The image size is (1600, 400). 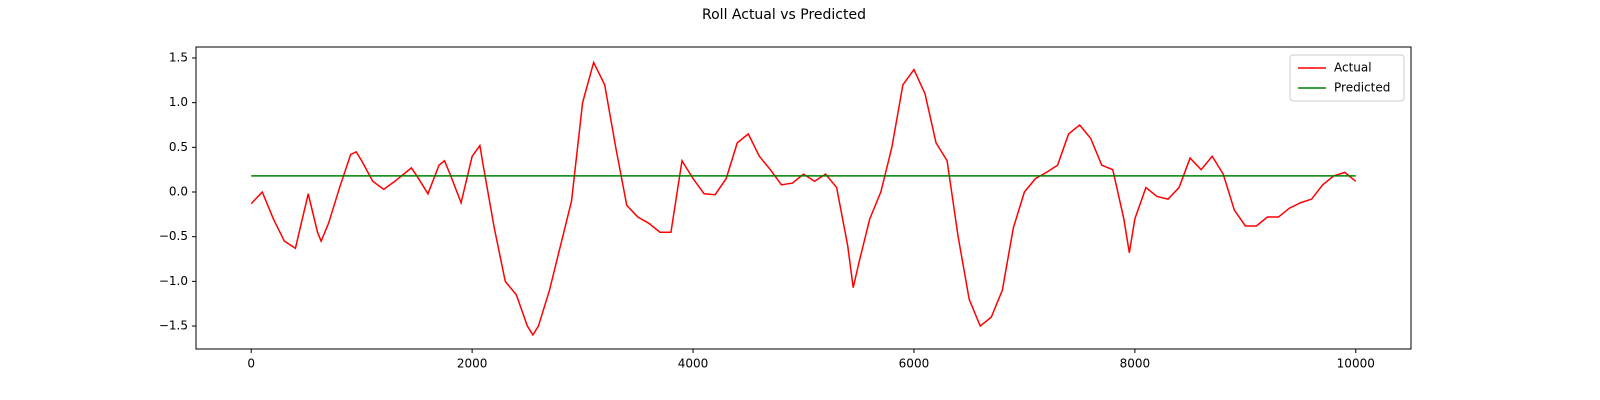 What do you see at coordinates (173, 236) in the screenshot?
I see `y-tick-label: −0.5` at bounding box center [173, 236].